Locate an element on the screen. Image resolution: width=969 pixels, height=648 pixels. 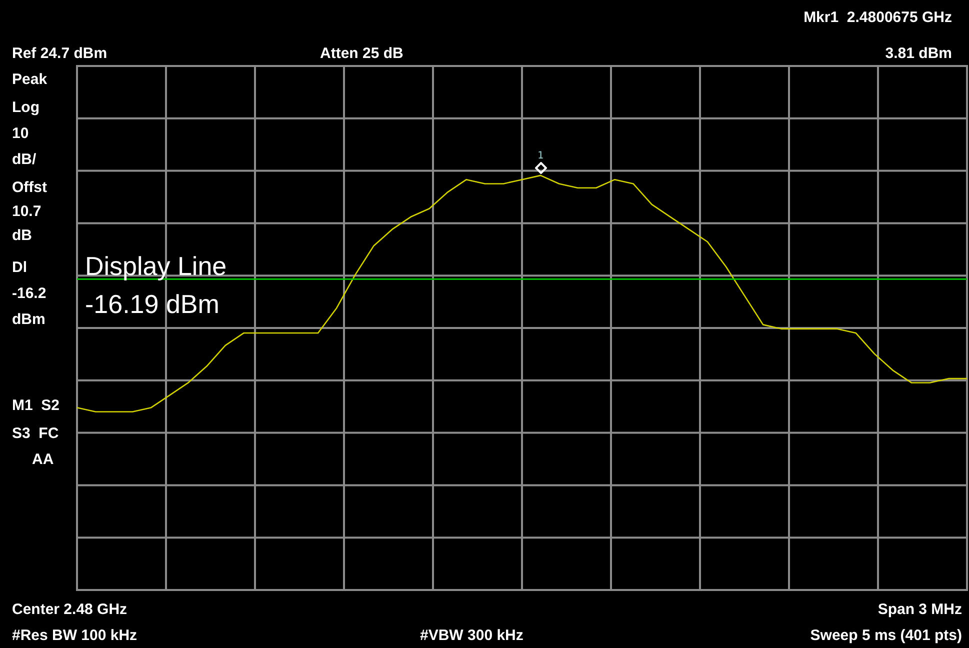
text: #Res BW 100 kHz is located at coordinates (75, 635).